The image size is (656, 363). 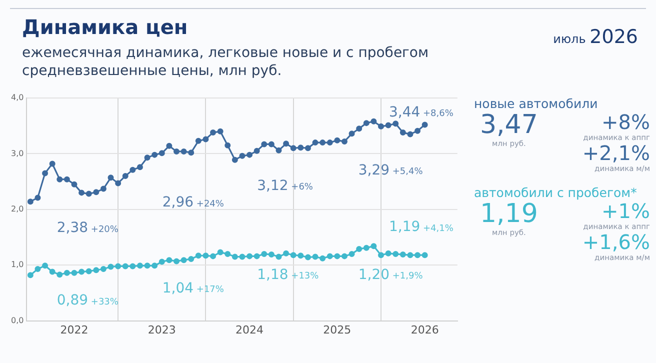 What do you see at coordinates (17, 97) in the screenshot?
I see `y-tick-label: 4,0` at bounding box center [17, 97].